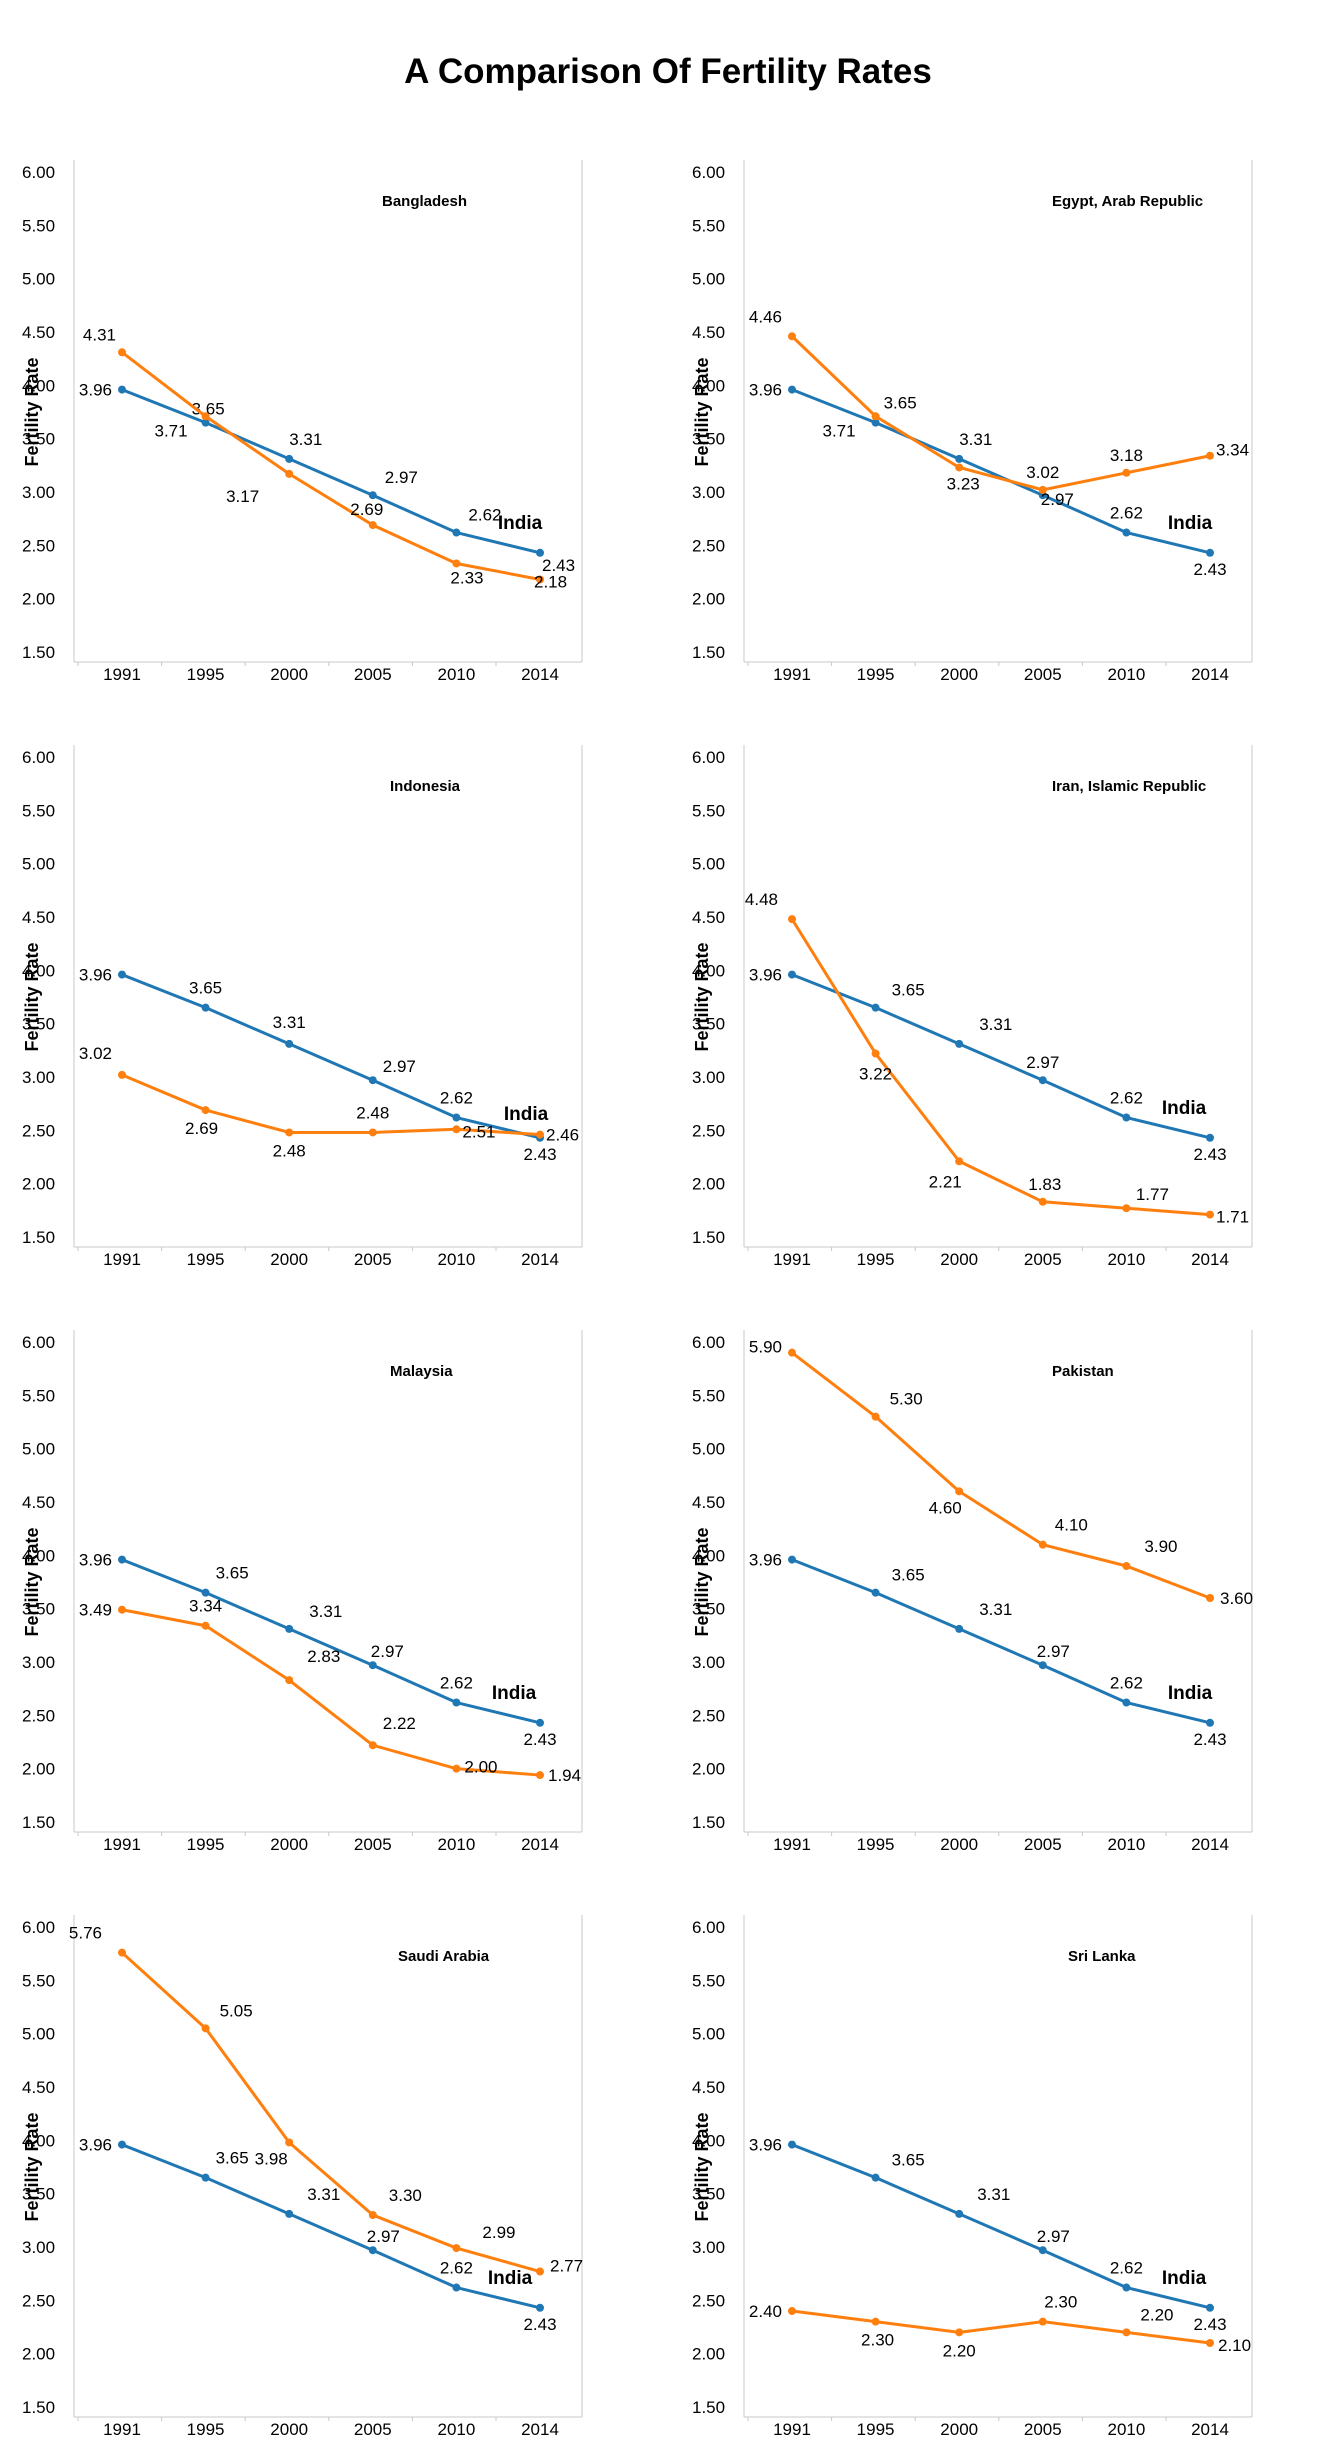 This screenshot has width=1336, height=2462. What do you see at coordinates (945, 1181) in the screenshot?
I see `data-label: 2.21` at bounding box center [945, 1181].